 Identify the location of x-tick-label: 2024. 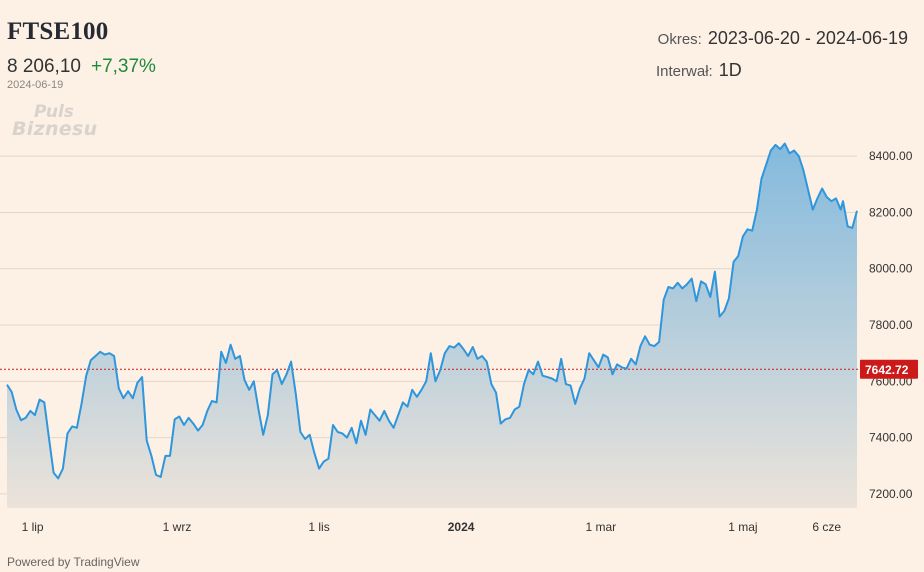
(461, 527).